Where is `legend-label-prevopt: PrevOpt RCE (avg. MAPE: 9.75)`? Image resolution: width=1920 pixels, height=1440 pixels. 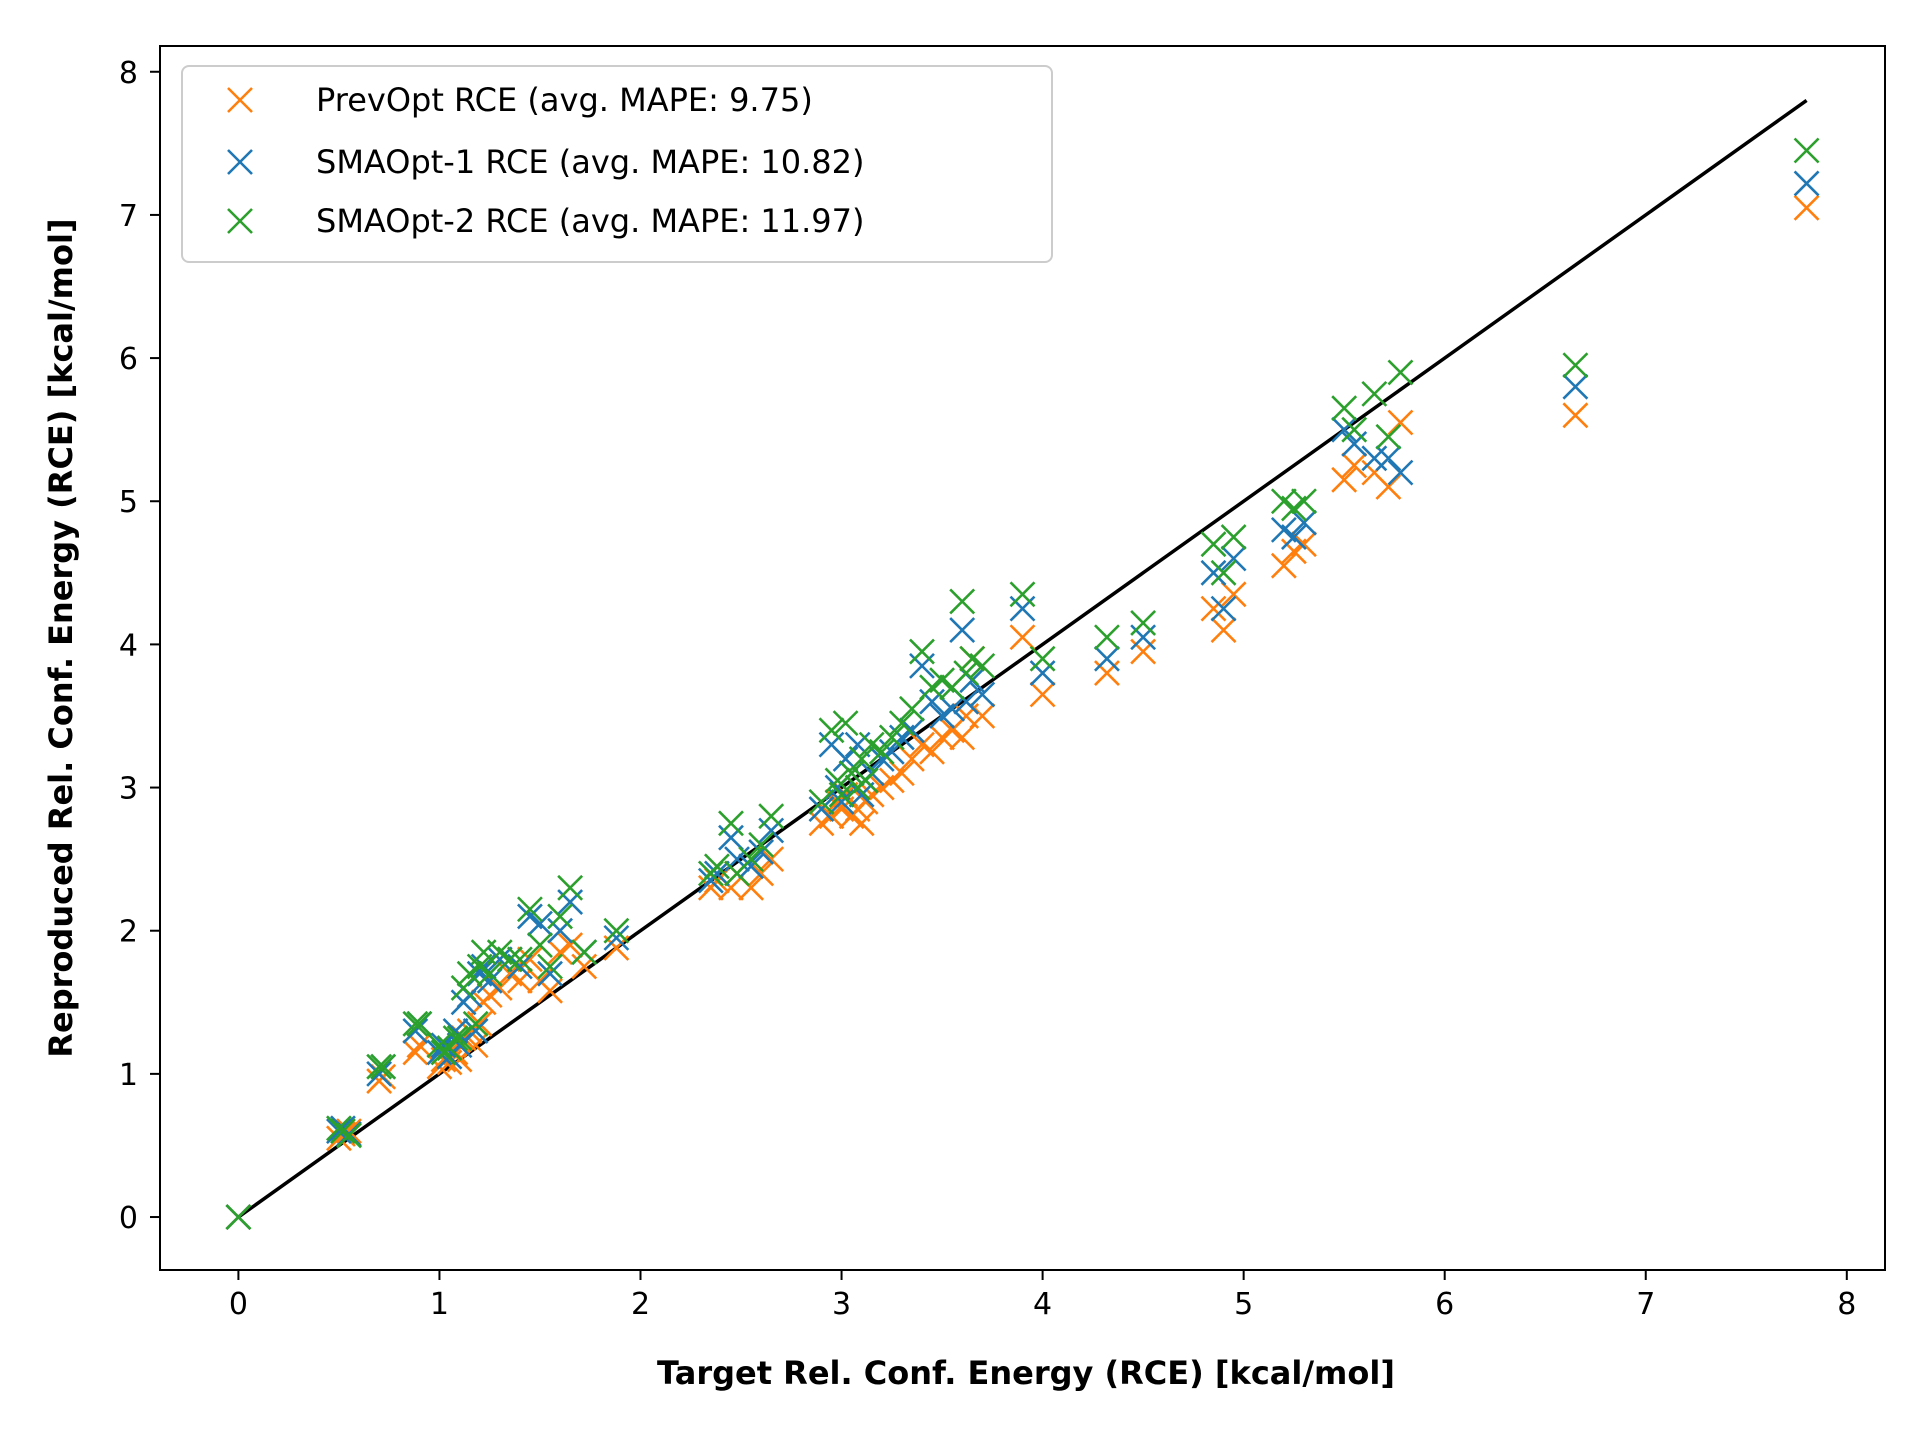
legend-label-prevopt: PrevOpt RCE (avg. MAPE: 9.75) is located at coordinates (564, 100).